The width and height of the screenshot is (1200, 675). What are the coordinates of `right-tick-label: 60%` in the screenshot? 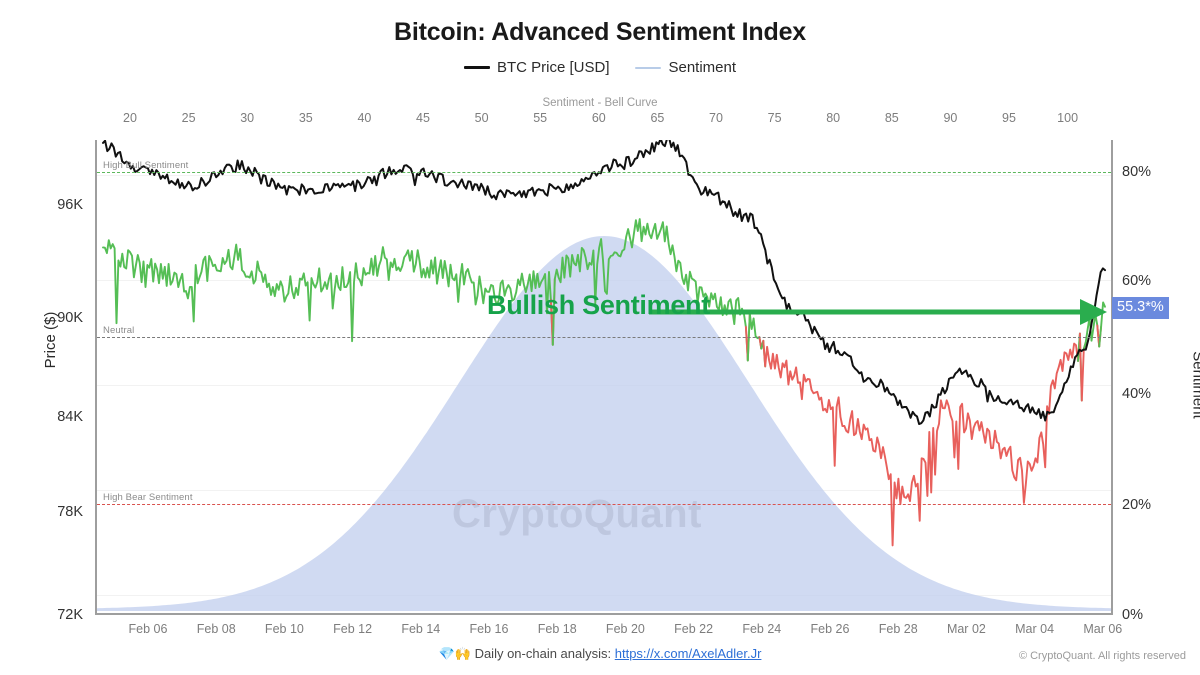 It's located at (1137, 281).